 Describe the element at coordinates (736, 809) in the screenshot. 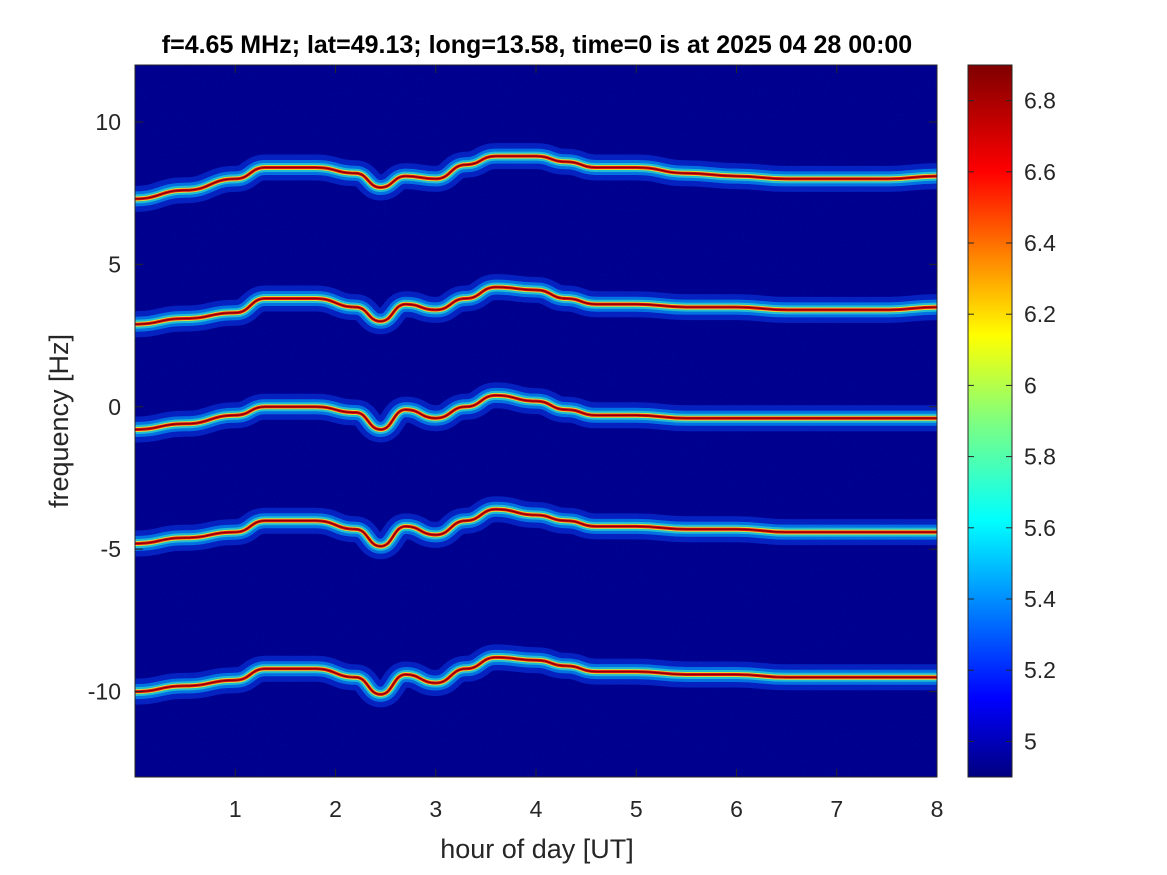

I see `x-tick-label: 6` at that location.